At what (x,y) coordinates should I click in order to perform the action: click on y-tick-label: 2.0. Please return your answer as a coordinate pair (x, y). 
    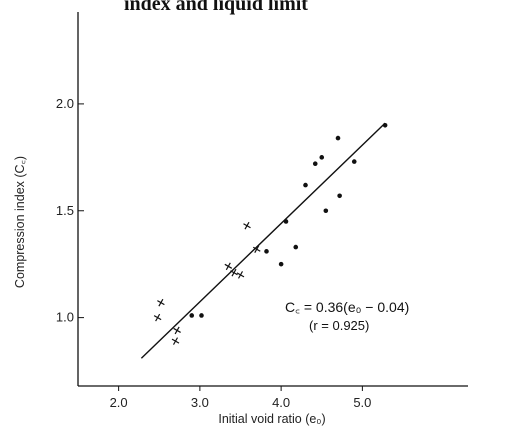
    Looking at the image, I should click on (65, 103).